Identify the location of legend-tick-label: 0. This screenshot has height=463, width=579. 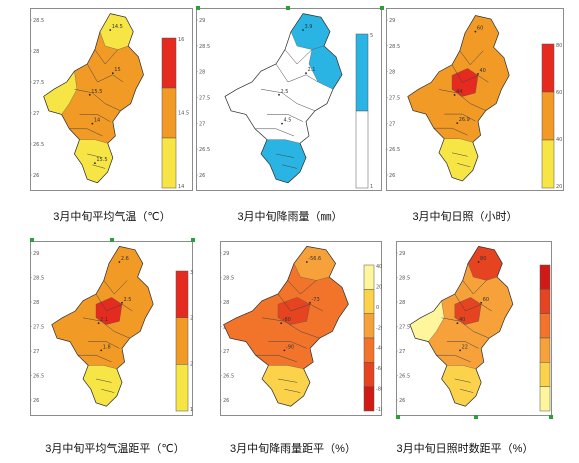
(377, 308).